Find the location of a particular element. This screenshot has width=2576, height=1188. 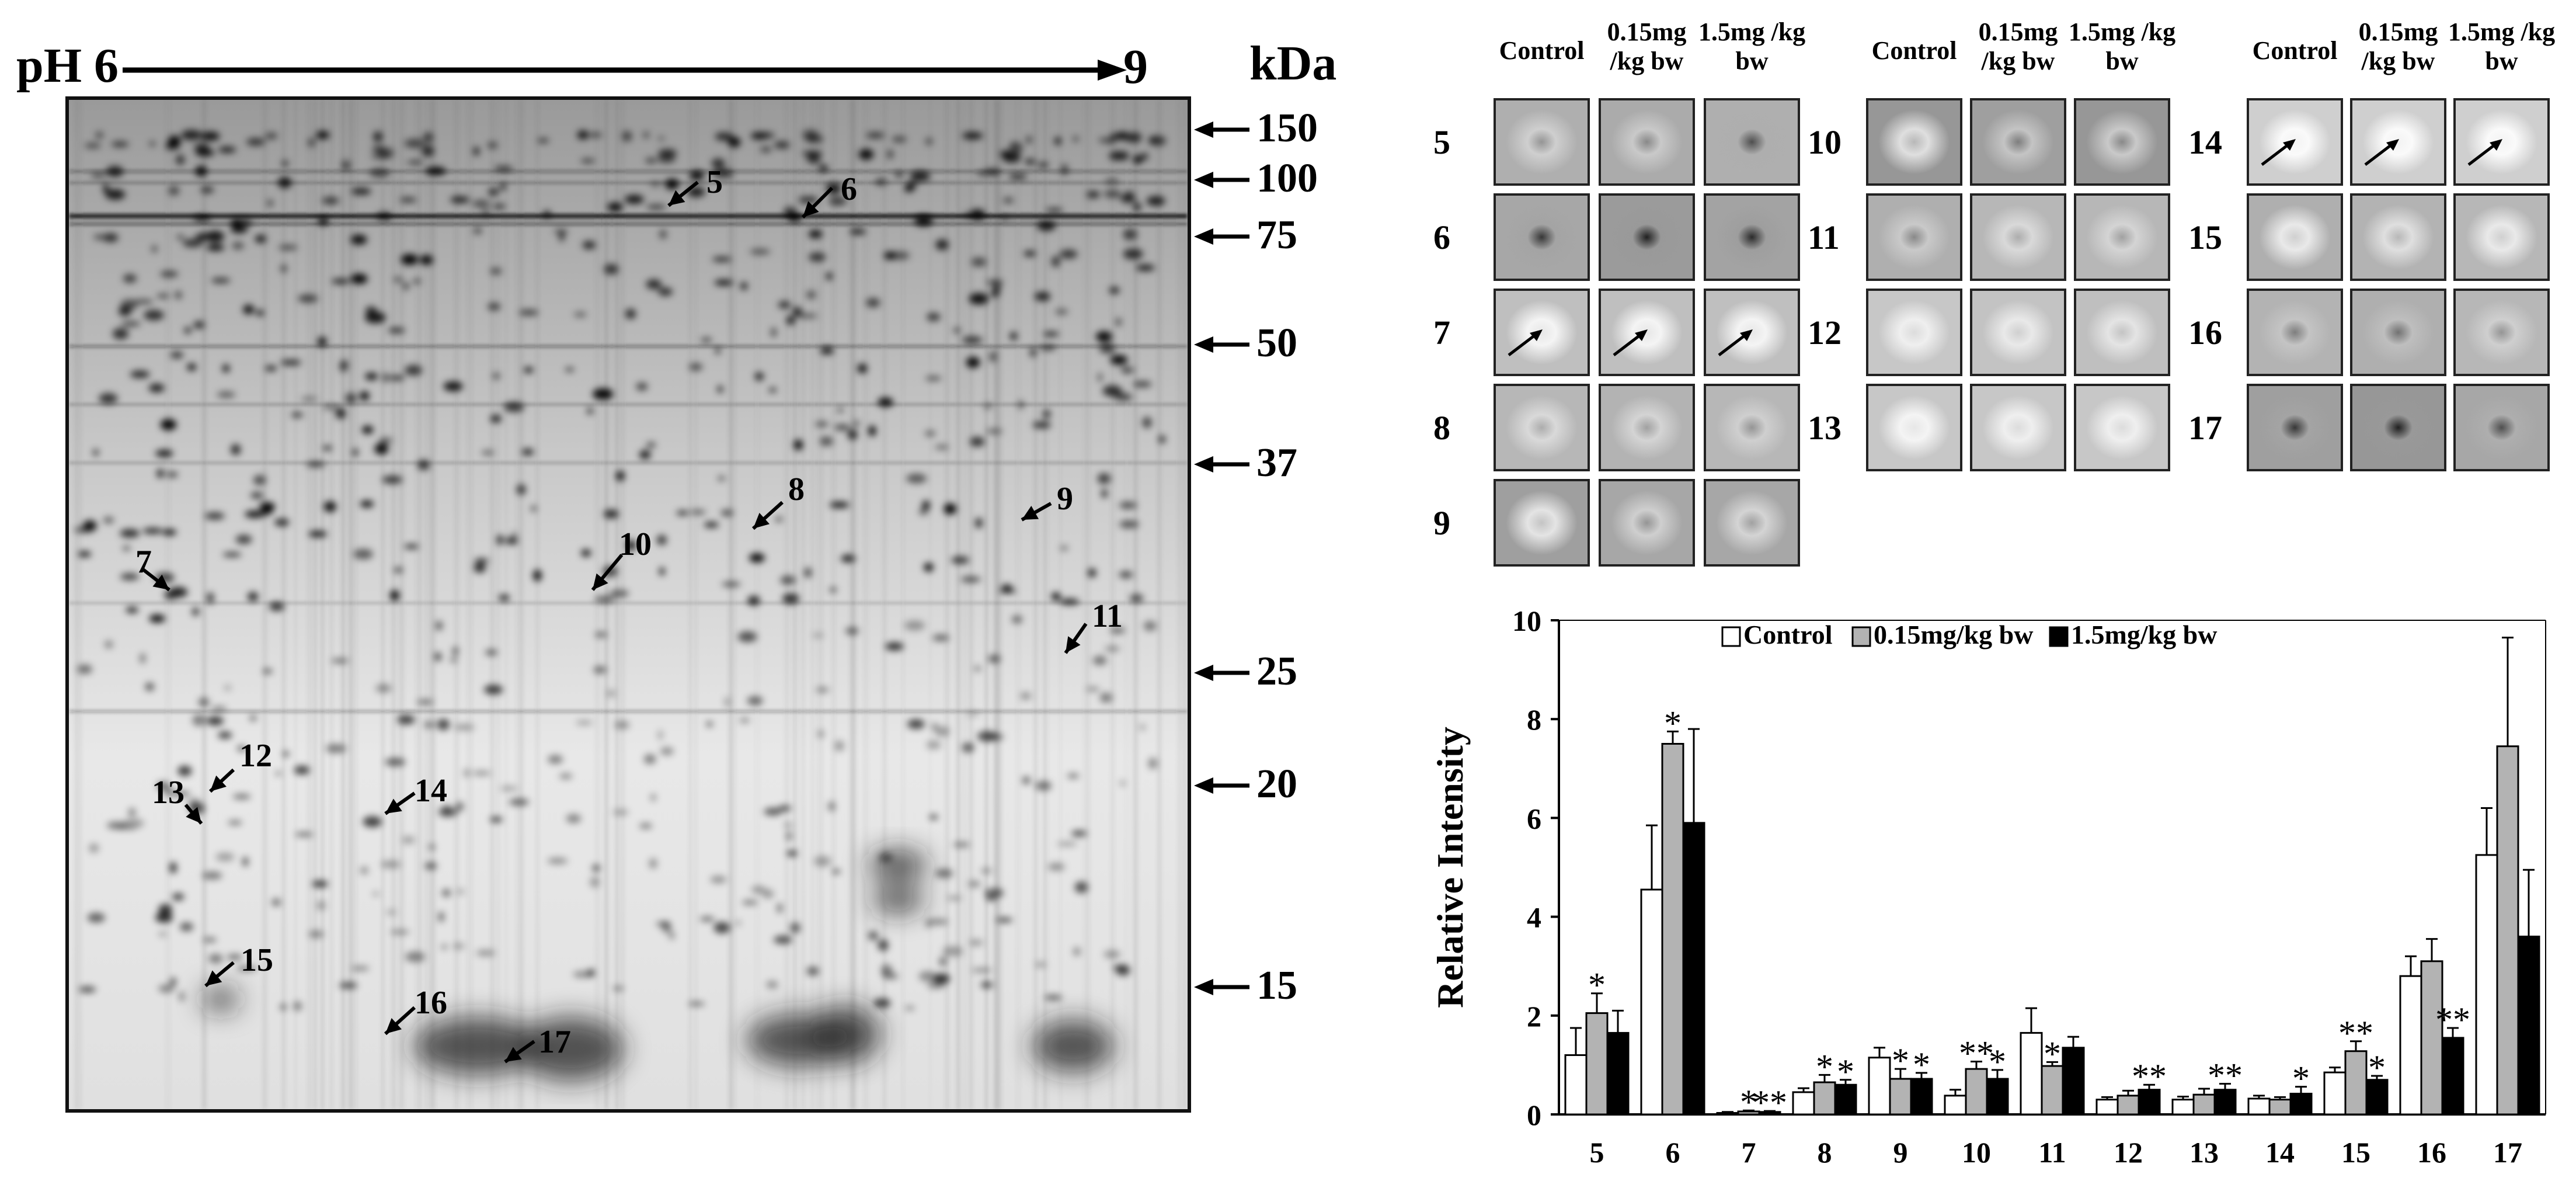

ph-start-label: pH 6 is located at coordinates (67, 66).